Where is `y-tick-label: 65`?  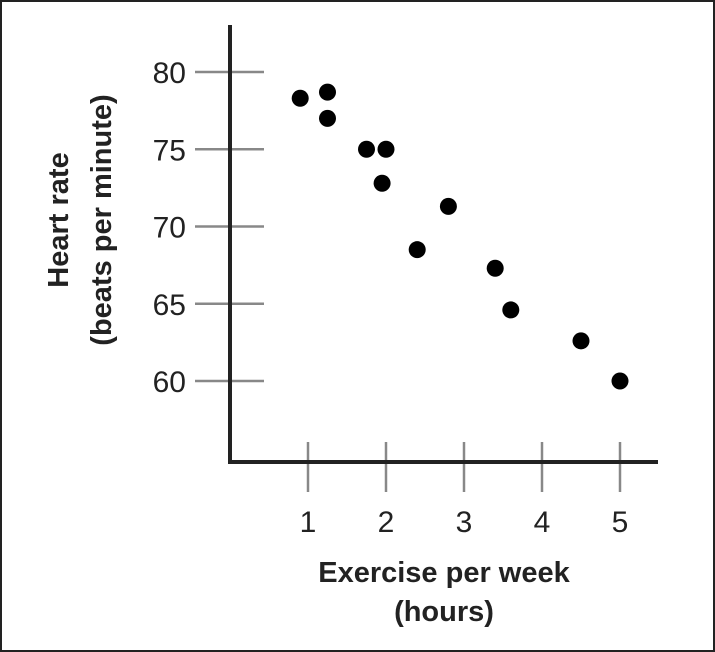
y-tick-label: 65 is located at coordinates (169, 305).